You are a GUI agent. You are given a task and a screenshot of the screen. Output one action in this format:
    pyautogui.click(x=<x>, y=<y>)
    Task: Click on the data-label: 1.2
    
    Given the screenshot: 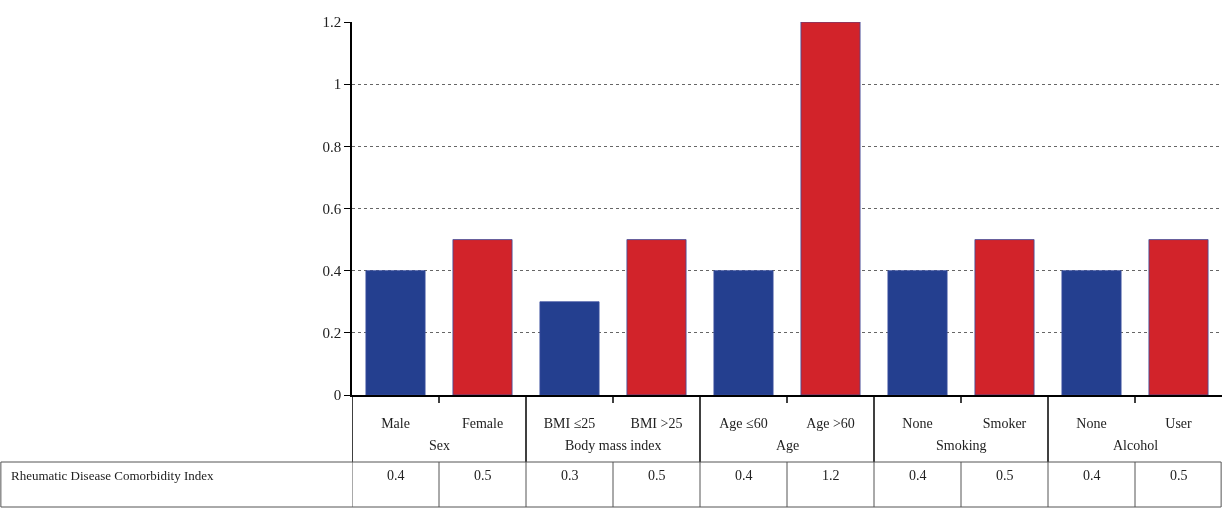 What is the action you would take?
    pyautogui.click(x=831, y=475)
    